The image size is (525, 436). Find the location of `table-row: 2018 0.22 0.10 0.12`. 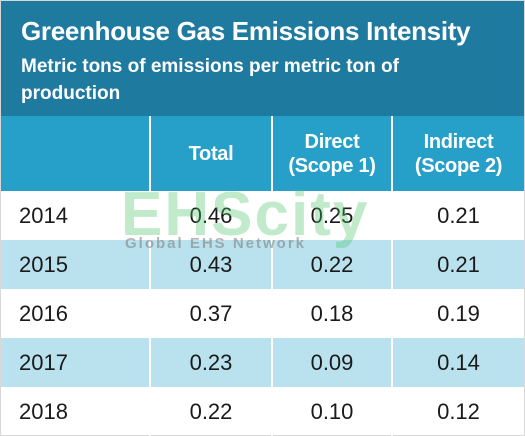

table-row: 2018 0.22 0.10 0.12 is located at coordinates (262, 411).